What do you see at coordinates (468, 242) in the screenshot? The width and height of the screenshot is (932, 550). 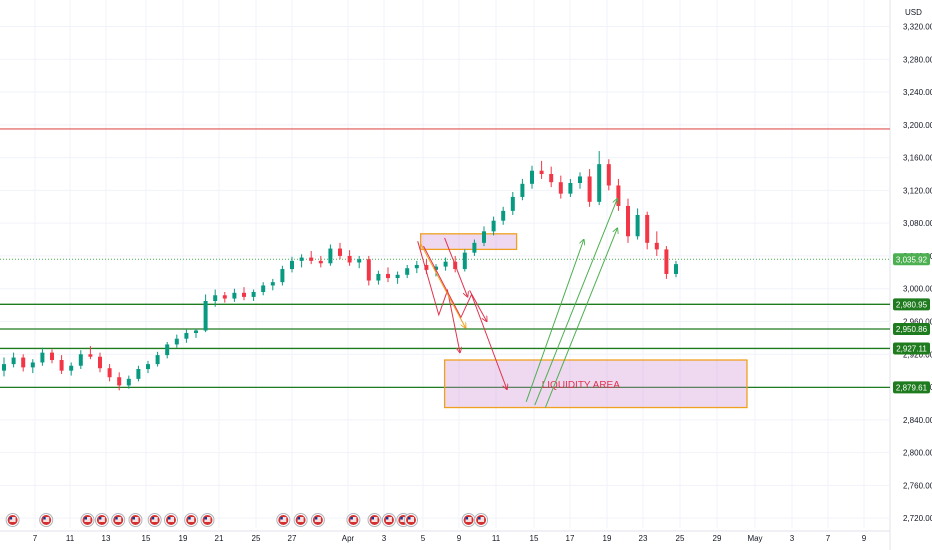 I see `supply-zone` at bounding box center [468, 242].